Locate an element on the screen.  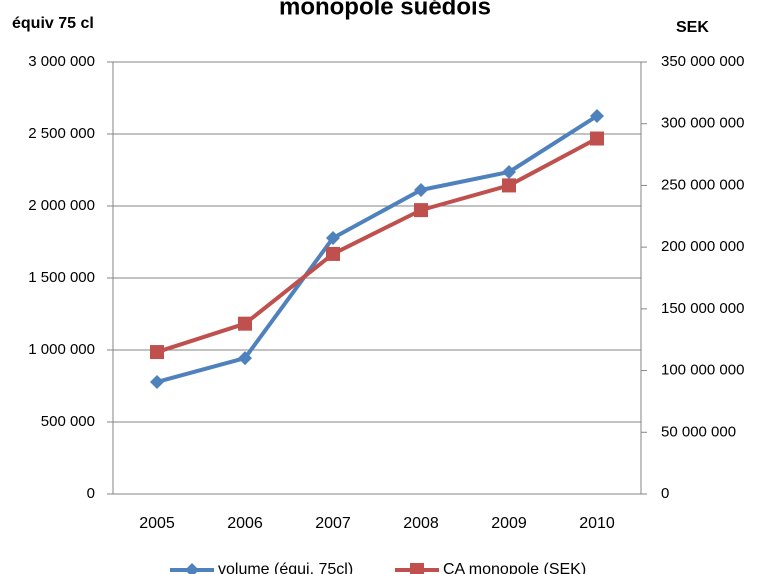
x-tick-label: 2006 is located at coordinates (245, 523).